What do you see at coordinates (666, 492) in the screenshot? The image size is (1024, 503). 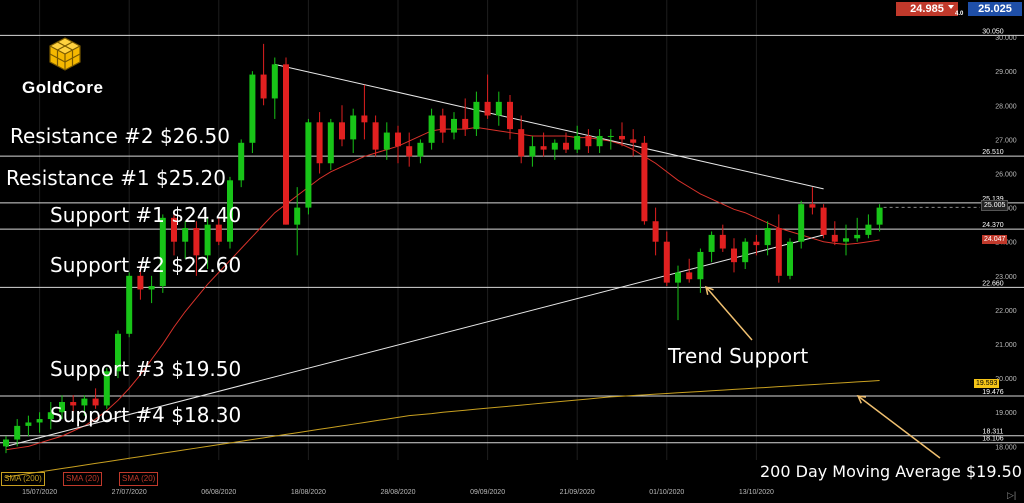 I see `x-tick-label: 01/10/2020` at bounding box center [666, 492].